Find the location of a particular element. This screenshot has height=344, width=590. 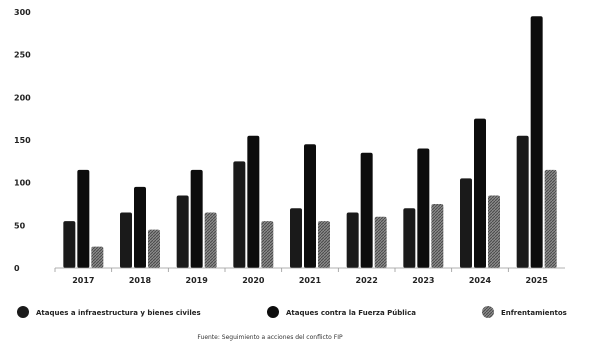

y-tick-label: 50 is located at coordinates (20, 225).